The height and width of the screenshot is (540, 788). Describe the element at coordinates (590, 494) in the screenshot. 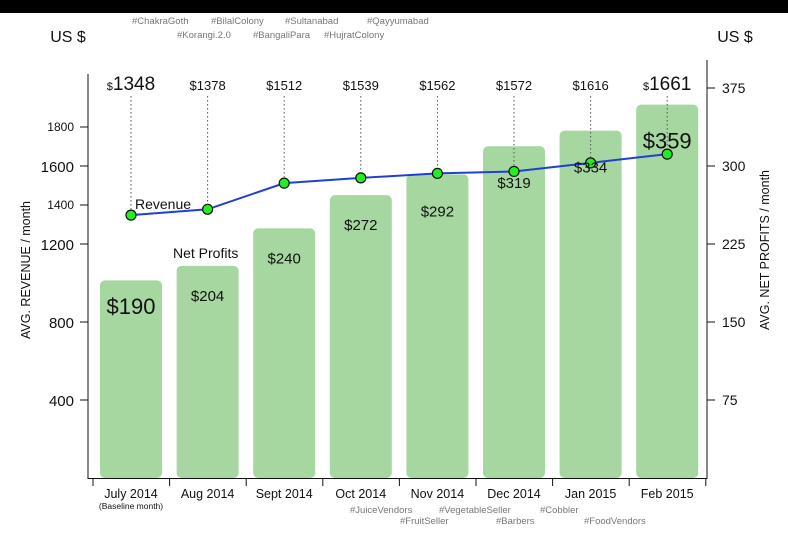

I see `x-tick-label: Jan 2015` at that location.